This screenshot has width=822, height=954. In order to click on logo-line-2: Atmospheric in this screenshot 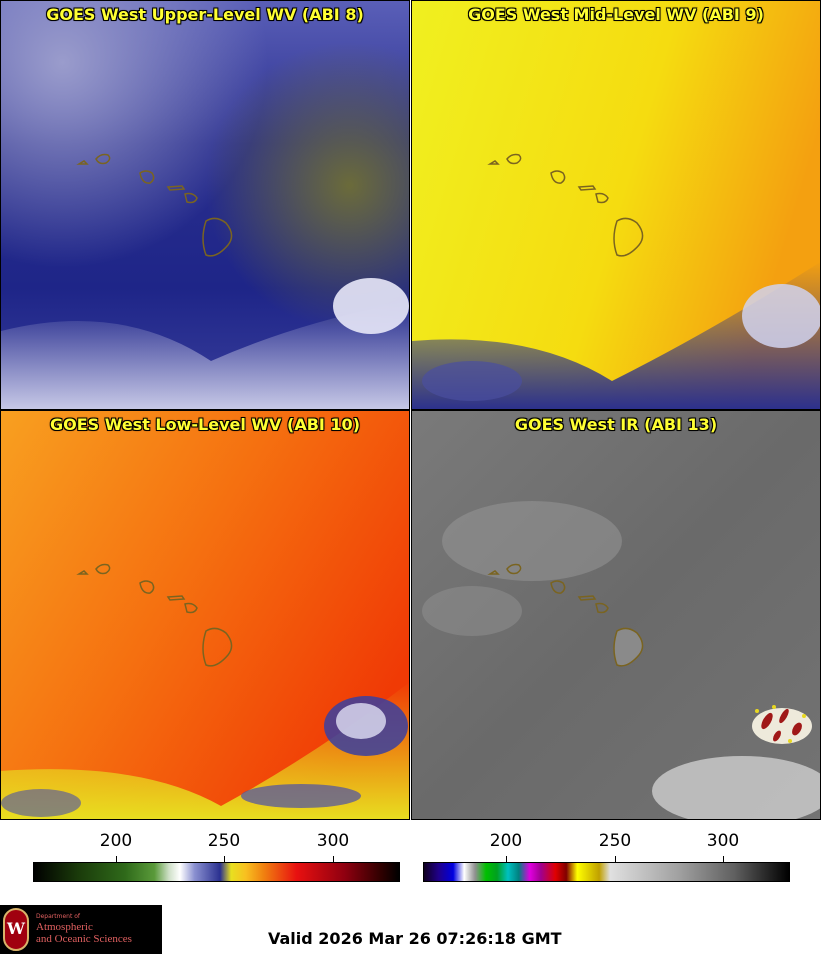, I will do `click(64, 927)`.